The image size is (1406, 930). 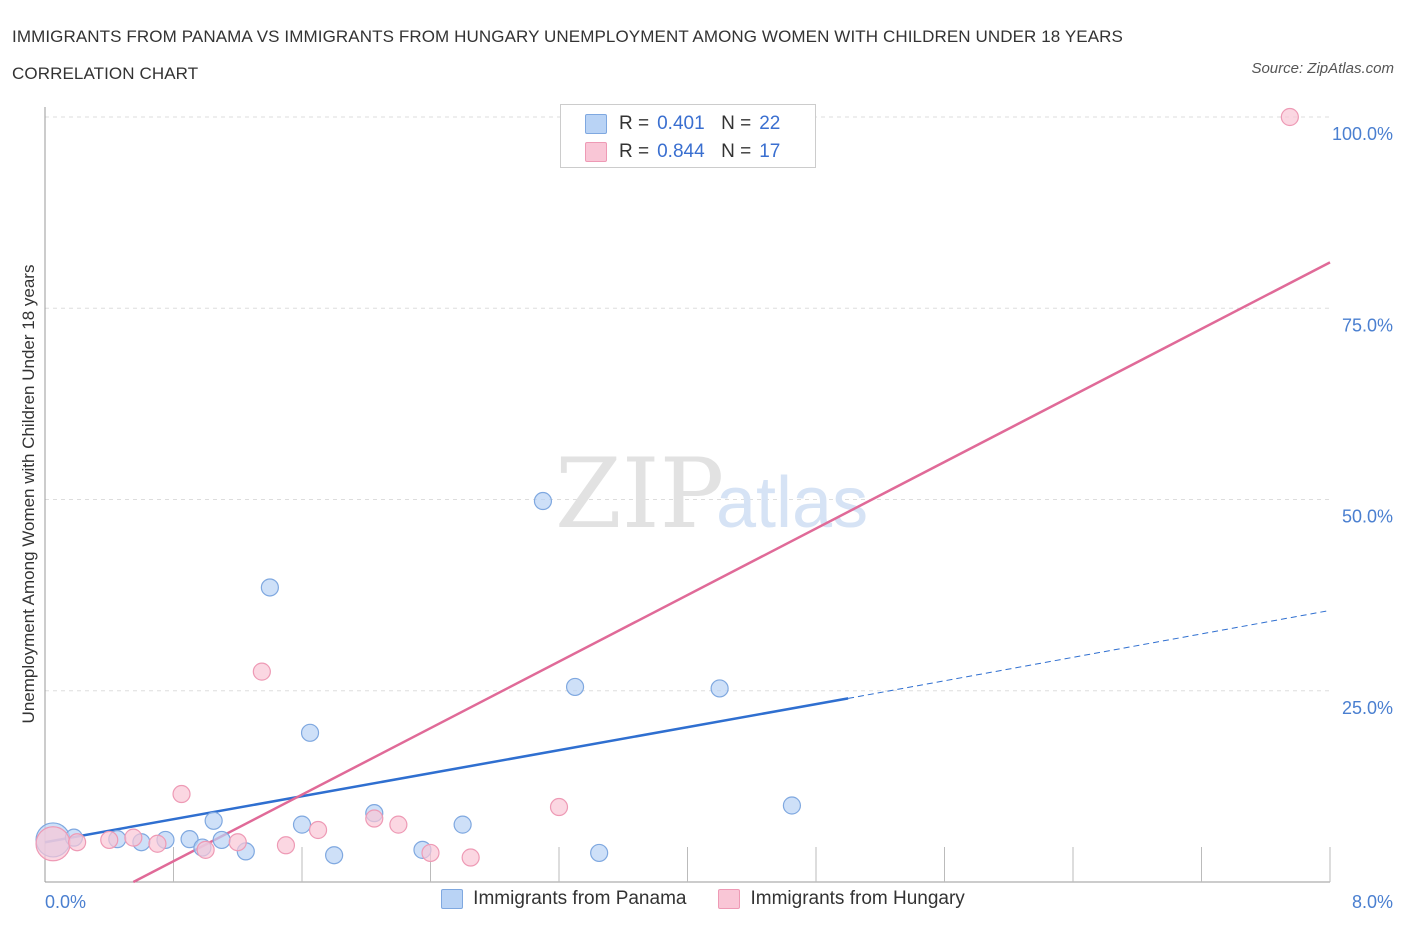 What do you see at coordinates (770, 123) in the screenshot?
I see `panama-n-value: 22` at bounding box center [770, 123].